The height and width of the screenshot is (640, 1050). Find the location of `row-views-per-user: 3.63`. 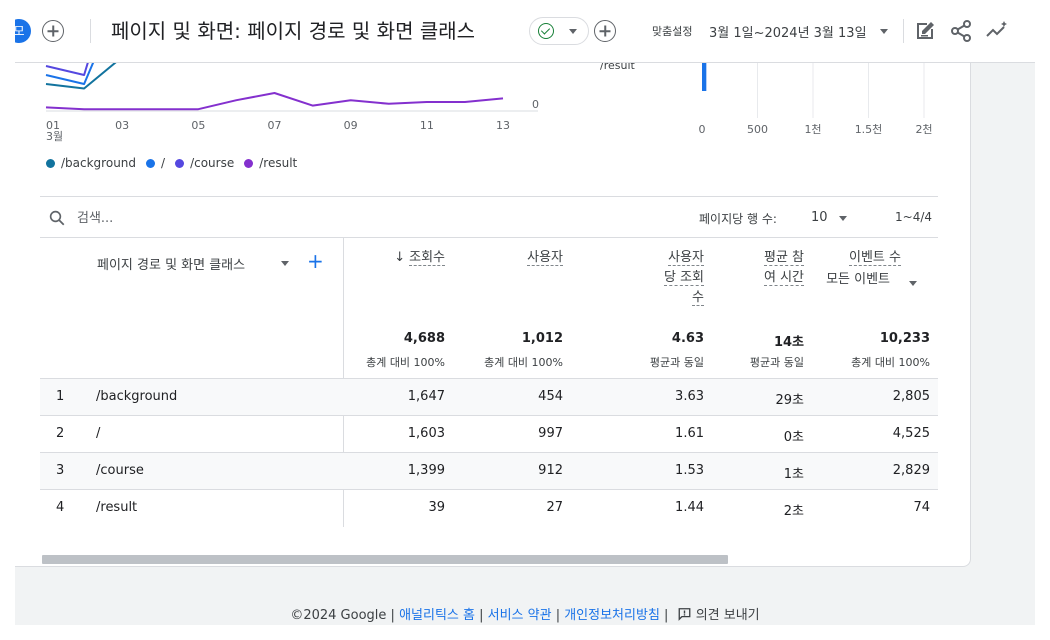

row-views-per-user: 3.63 is located at coordinates (689, 396).